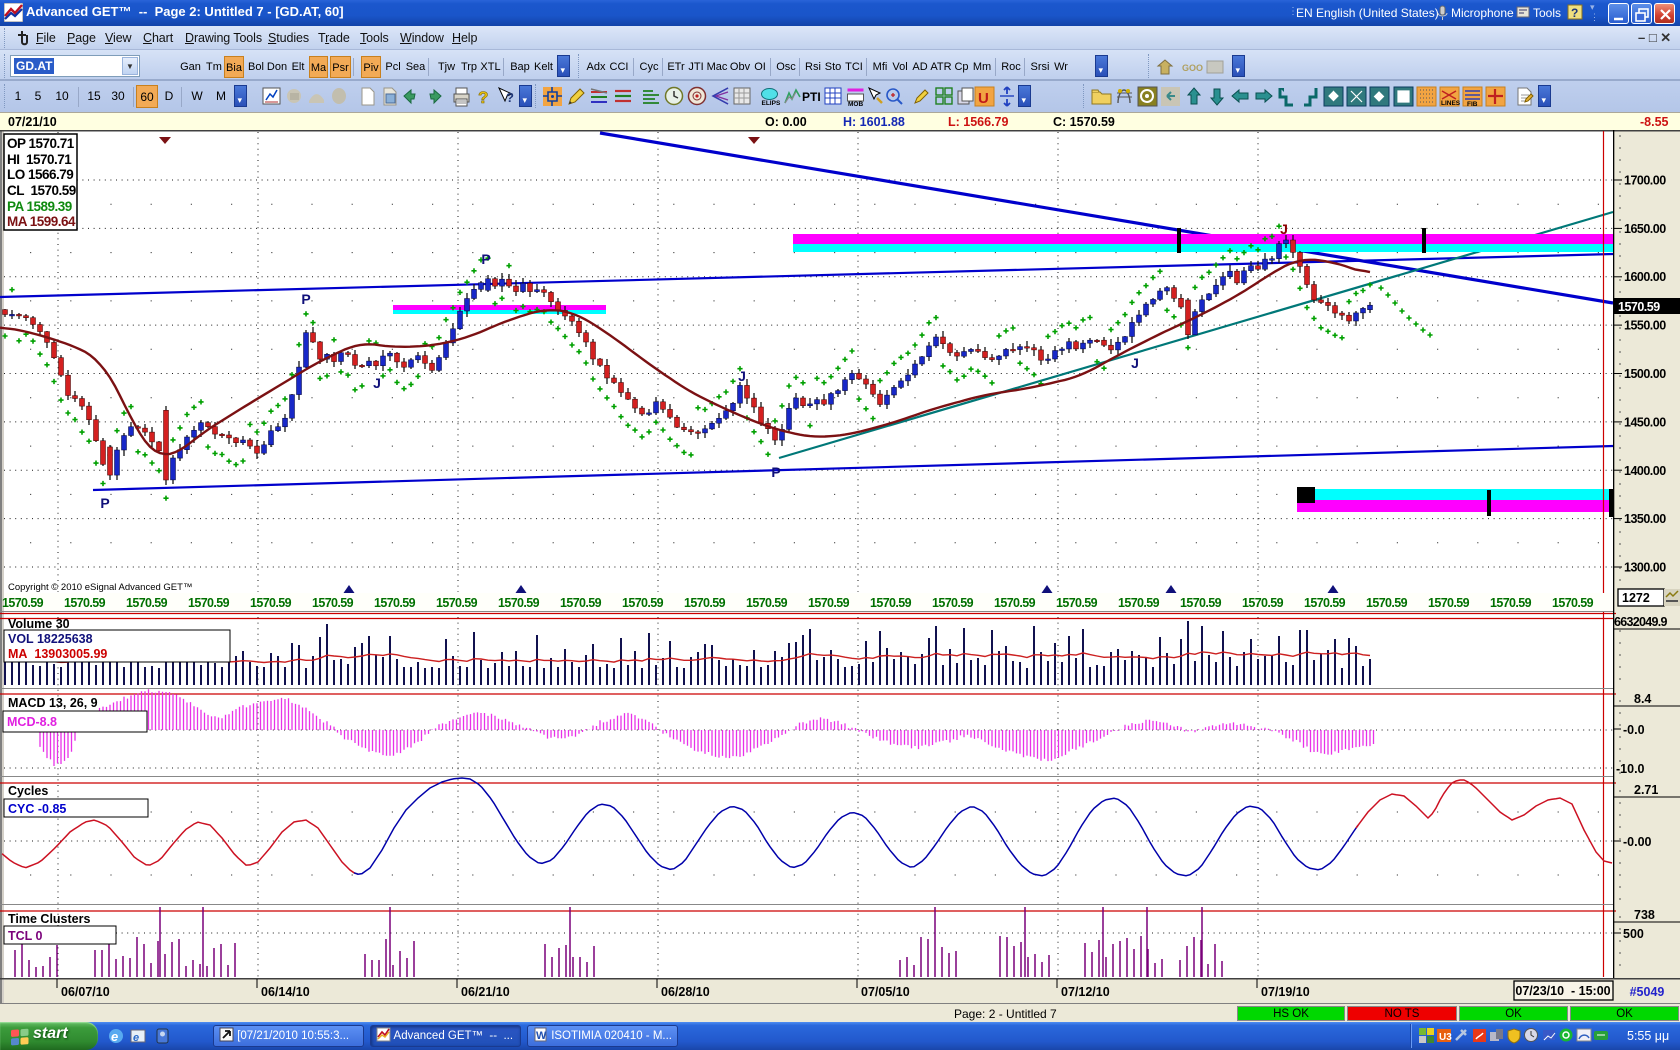  I want to click on svg-text: MA 13903005.99, so click(57, 654).